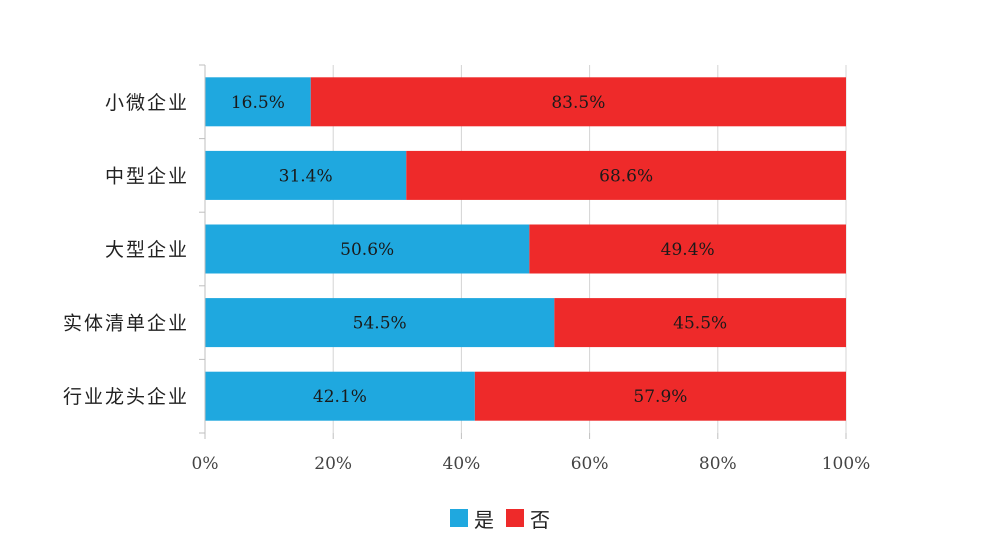 The width and height of the screenshot is (1000, 547). What do you see at coordinates (205, 464) in the screenshot?
I see `x-tick-label: 0%` at bounding box center [205, 464].